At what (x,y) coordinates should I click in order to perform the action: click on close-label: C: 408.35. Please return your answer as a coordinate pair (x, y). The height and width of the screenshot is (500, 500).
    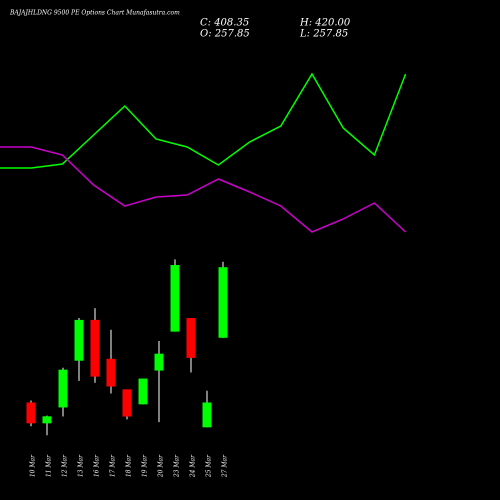
    Looking at the image, I should click on (224, 23).